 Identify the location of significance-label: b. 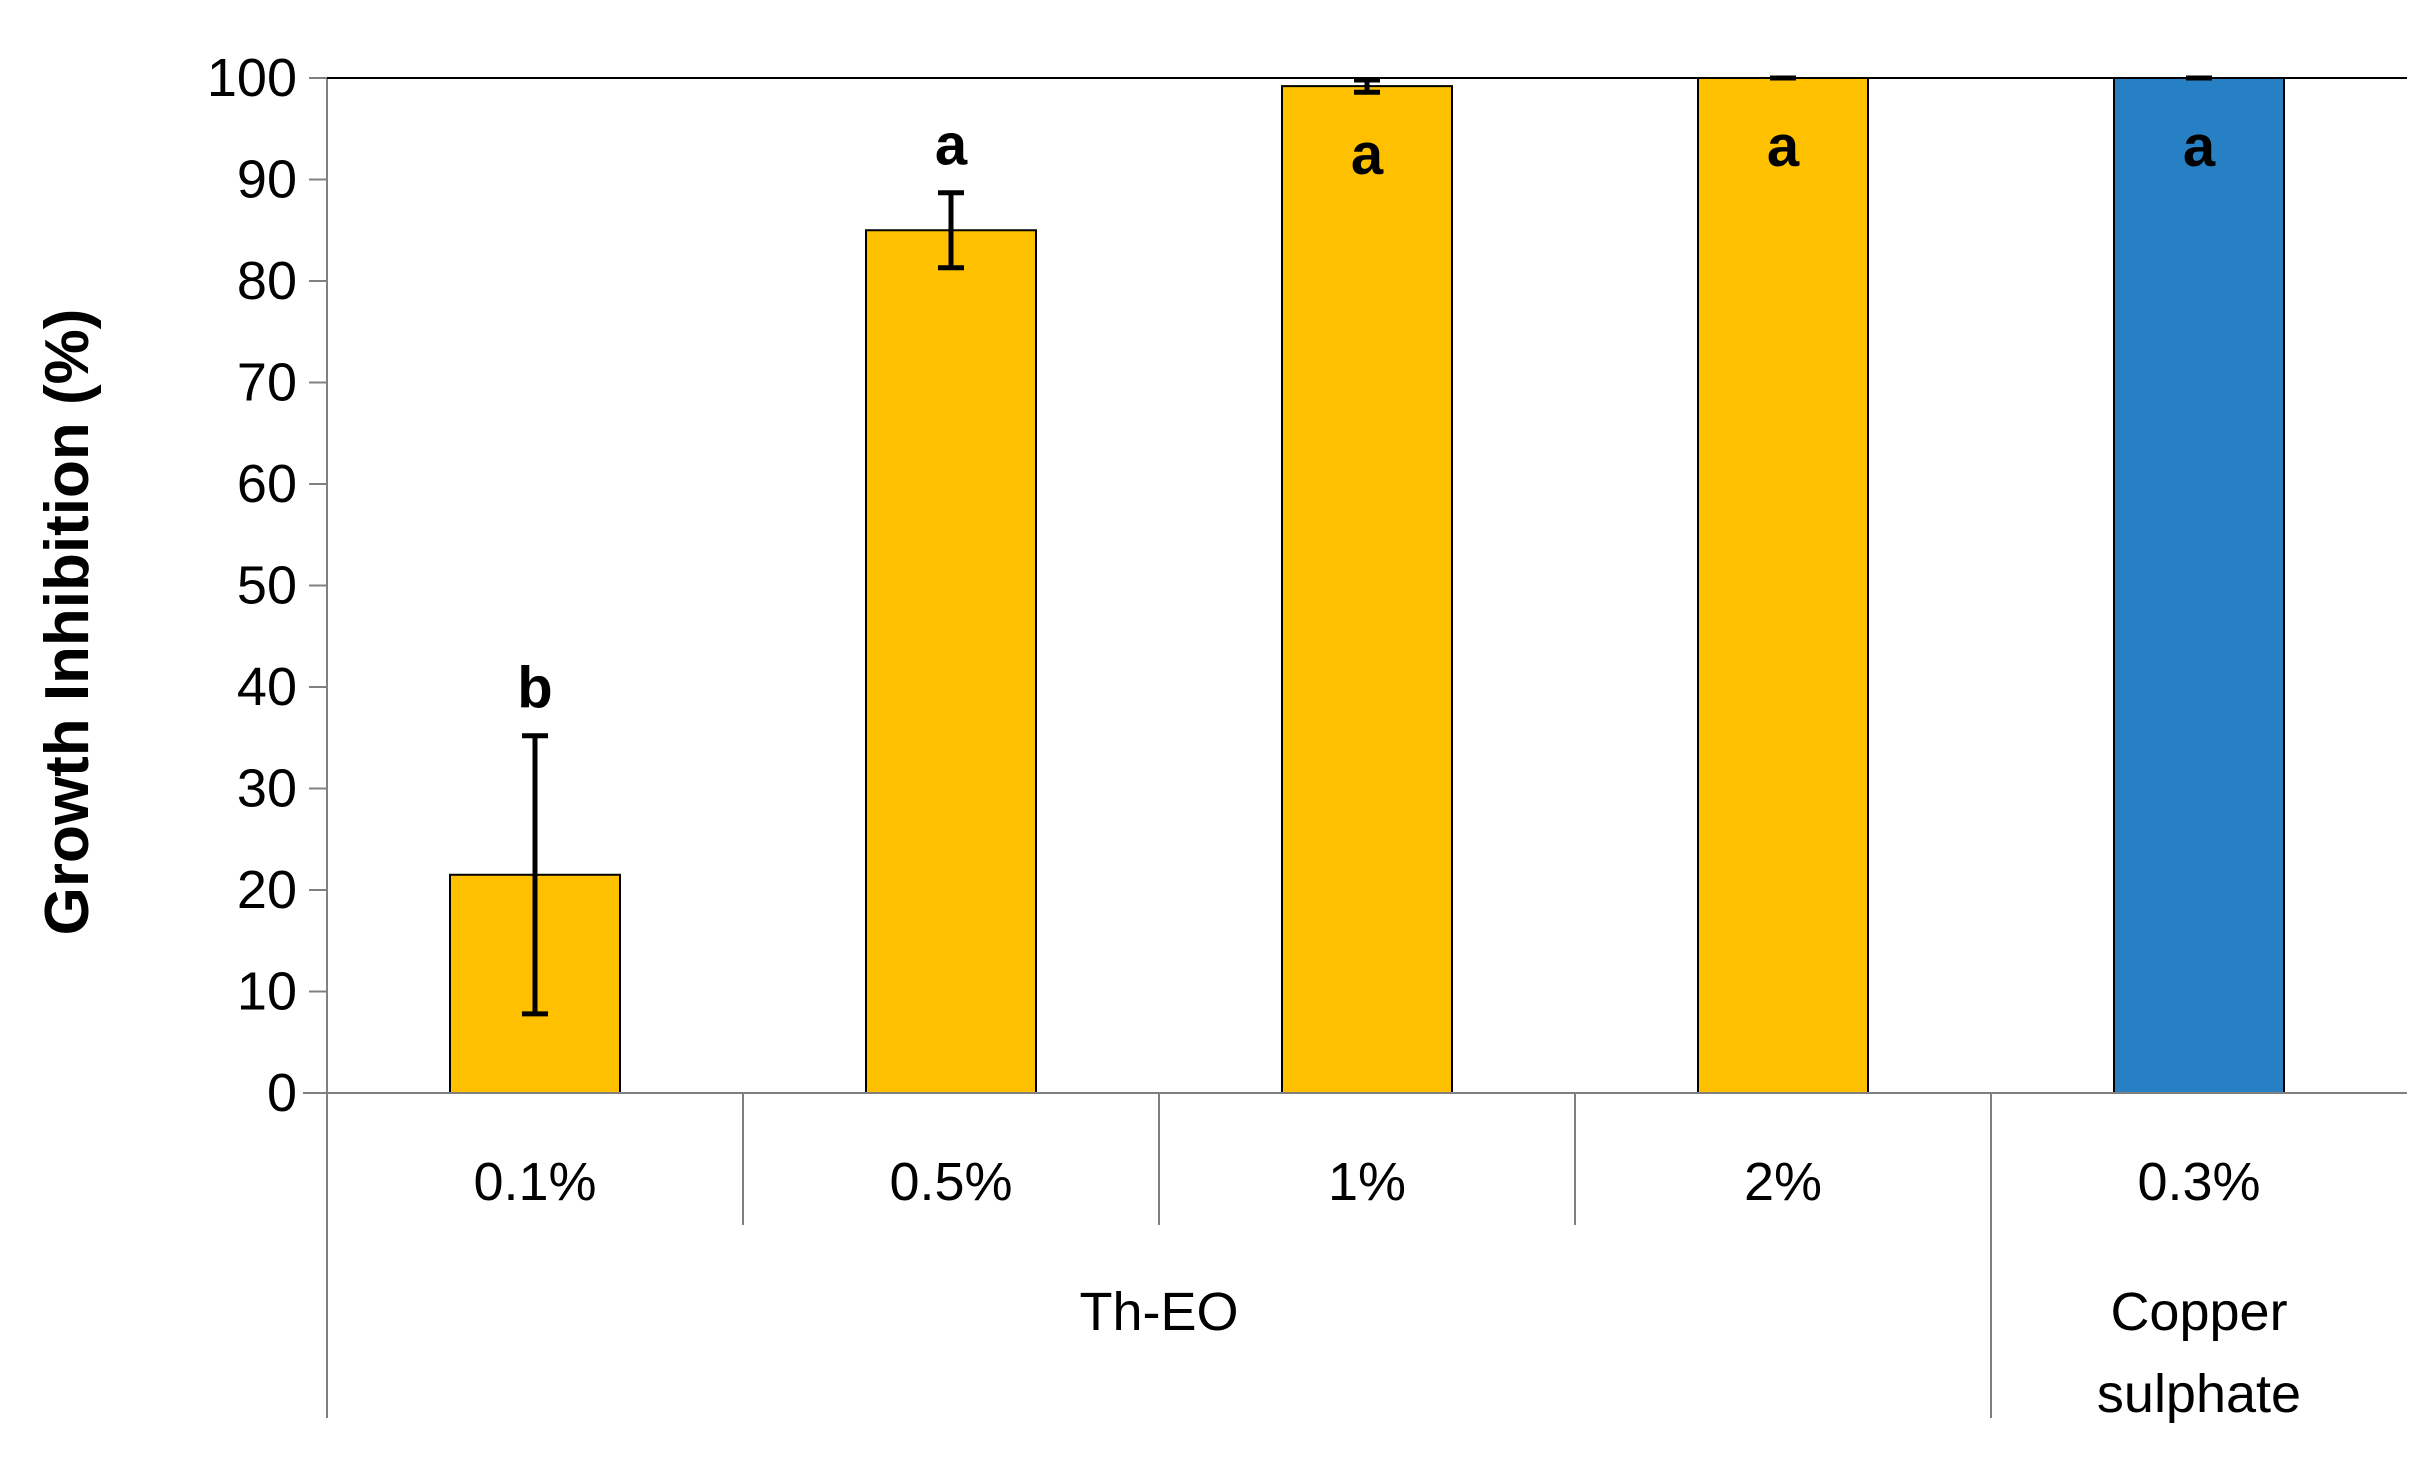
(534, 688).